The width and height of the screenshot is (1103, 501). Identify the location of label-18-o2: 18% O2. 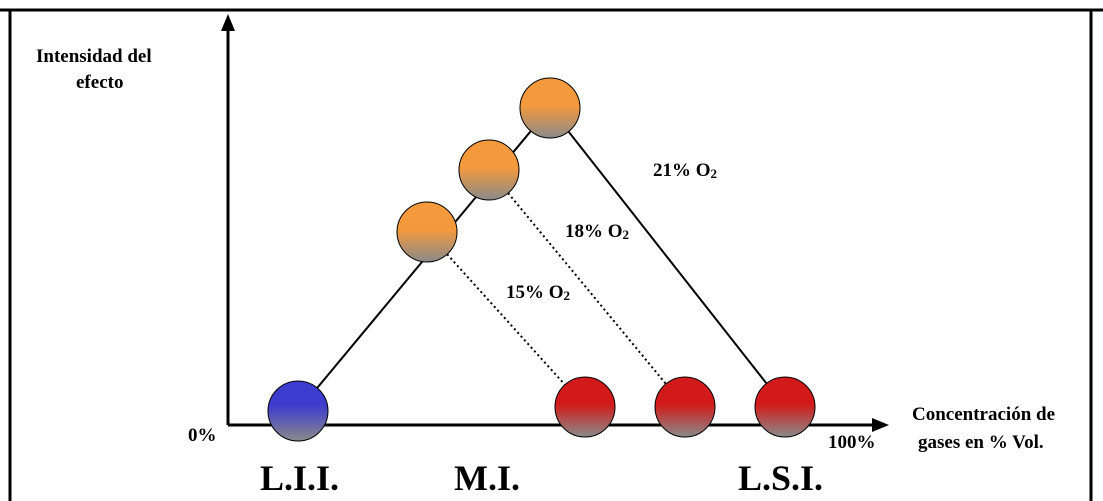
(597, 231).